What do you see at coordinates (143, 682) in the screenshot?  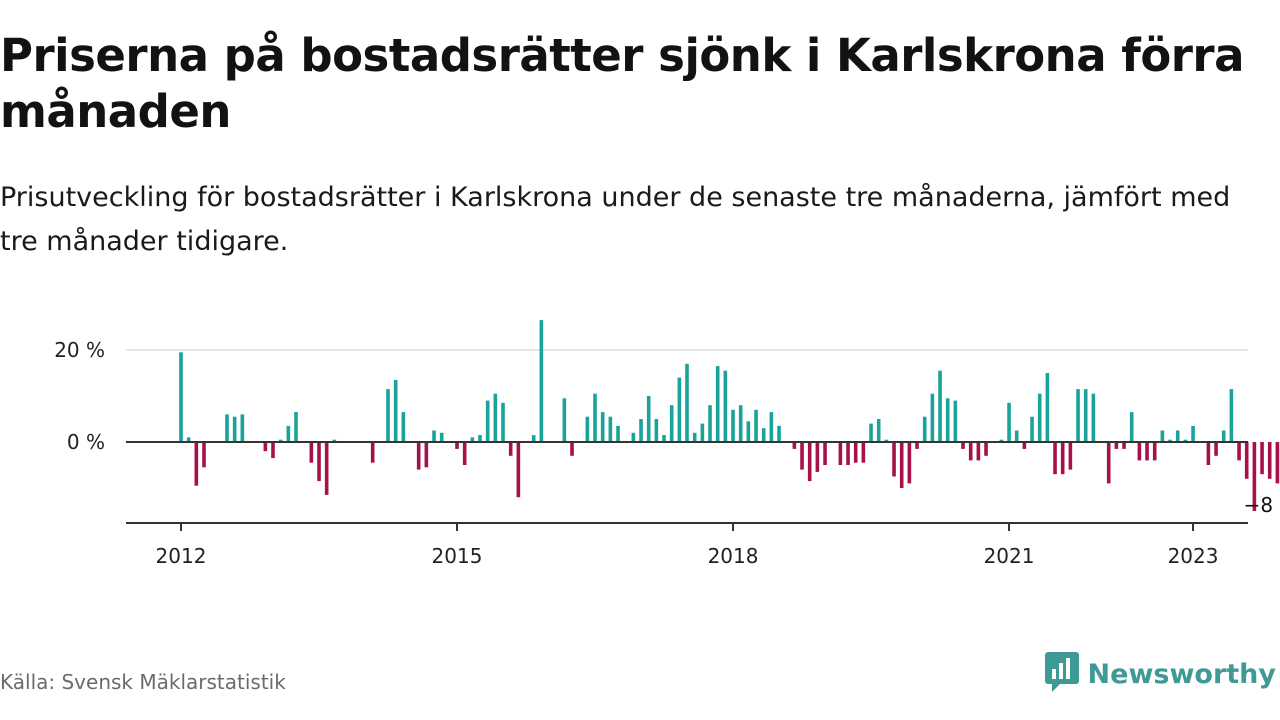 I see `source-text: Källa: Svensk Mäklarstatistik` at bounding box center [143, 682].